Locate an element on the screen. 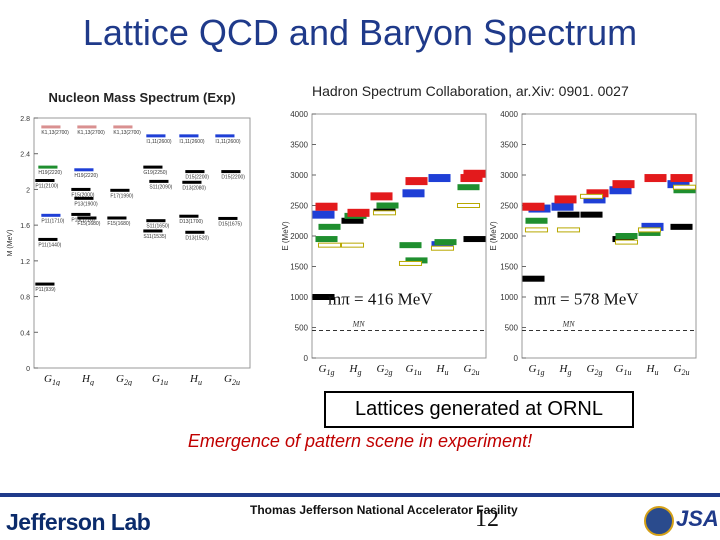 This screenshot has width=720, height=540. category-label: Hu is located at coordinates (652, 370).